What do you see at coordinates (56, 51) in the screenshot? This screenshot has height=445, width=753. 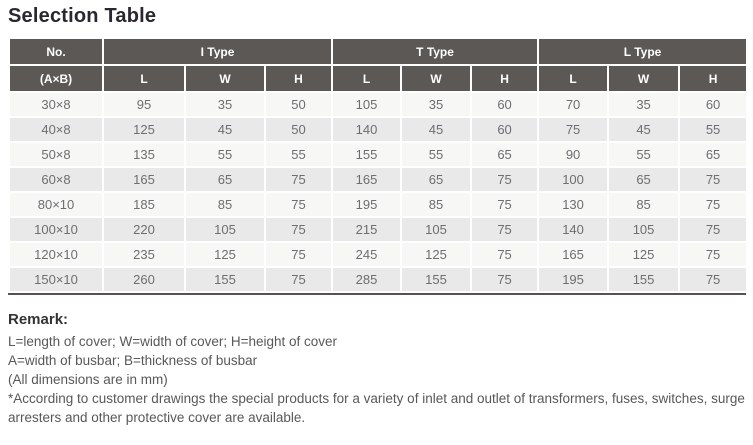 I see `header-no: No.` at bounding box center [56, 51].